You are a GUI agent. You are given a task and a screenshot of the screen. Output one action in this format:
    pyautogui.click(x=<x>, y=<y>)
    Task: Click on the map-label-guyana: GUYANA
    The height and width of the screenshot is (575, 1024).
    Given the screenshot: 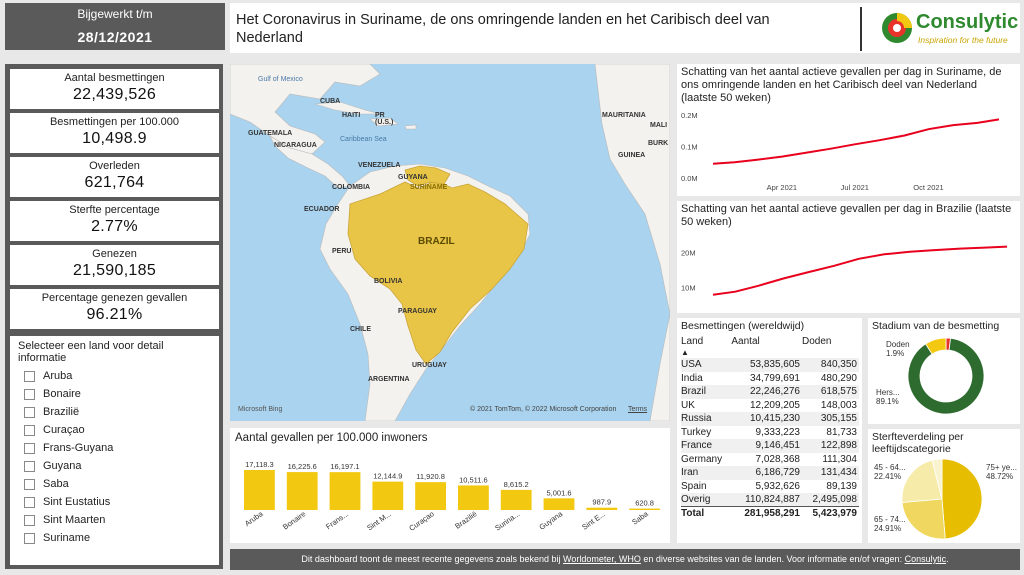 What is the action you would take?
    pyautogui.click(x=413, y=177)
    